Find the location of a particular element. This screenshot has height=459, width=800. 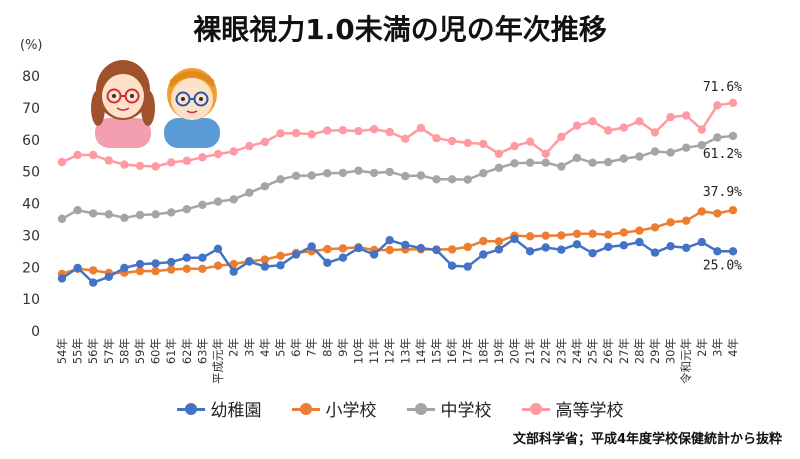

x-tick-label: 25年 is located at coordinates (593, 351).